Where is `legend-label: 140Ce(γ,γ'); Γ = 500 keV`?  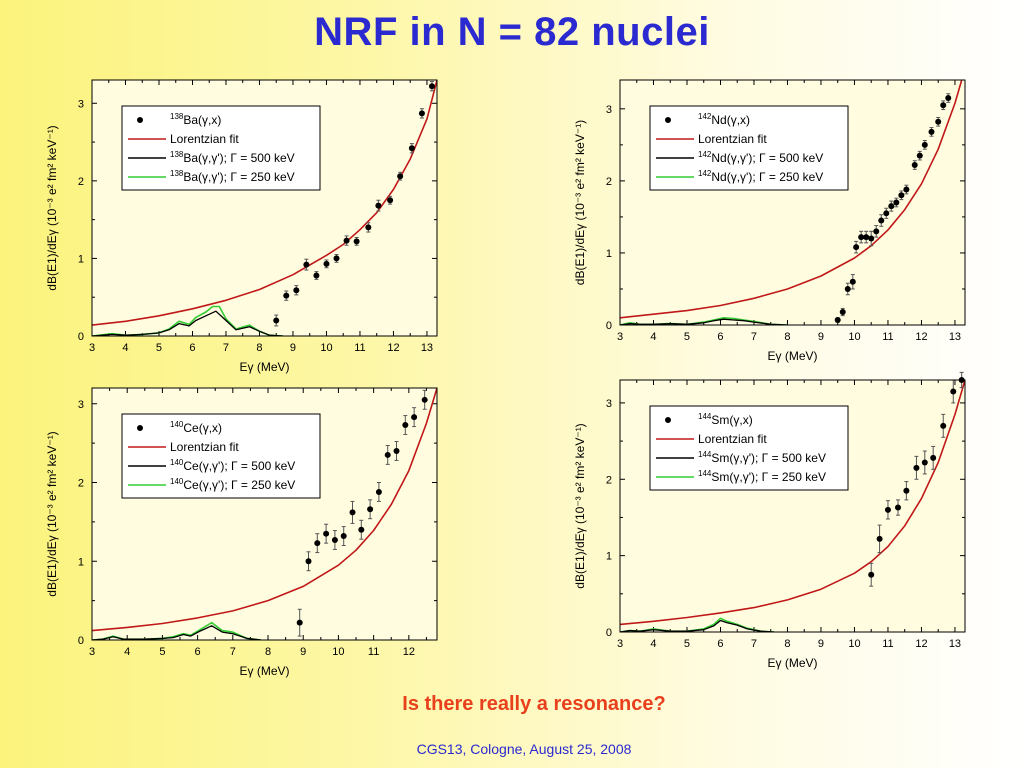
legend-label: 140Ce(γ,γ'); Γ = 500 keV is located at coordinates (232, 465).